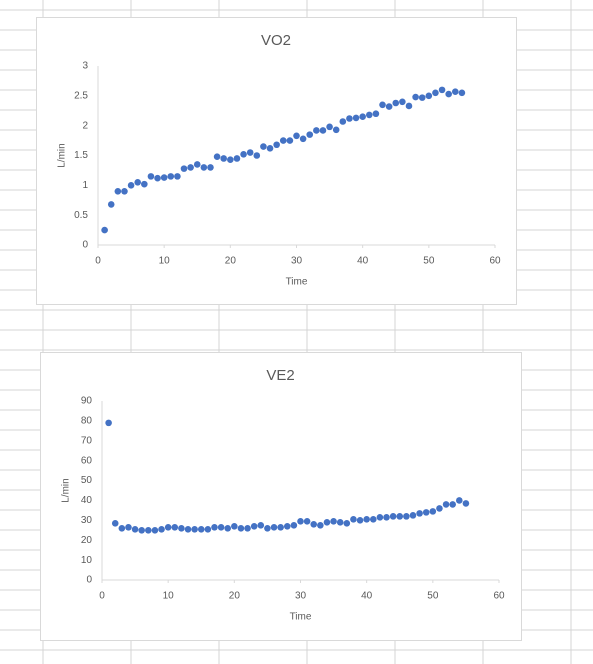  I want to click on chart-title: VO2, so click(276, 40).